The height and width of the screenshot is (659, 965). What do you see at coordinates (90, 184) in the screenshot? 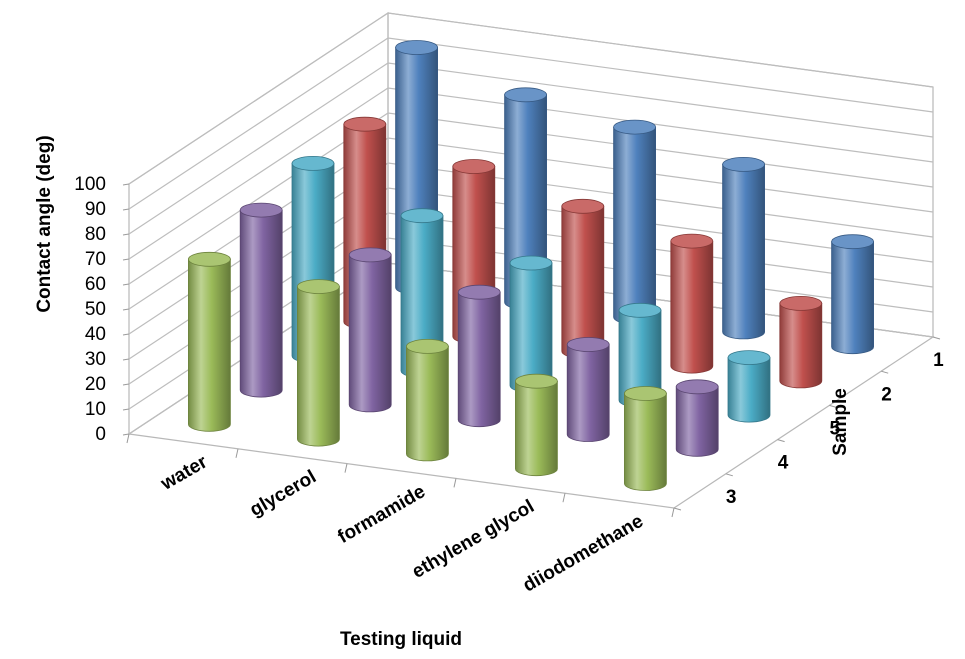
I see `y-tick-label: 100` at bounding box center [90, 184].